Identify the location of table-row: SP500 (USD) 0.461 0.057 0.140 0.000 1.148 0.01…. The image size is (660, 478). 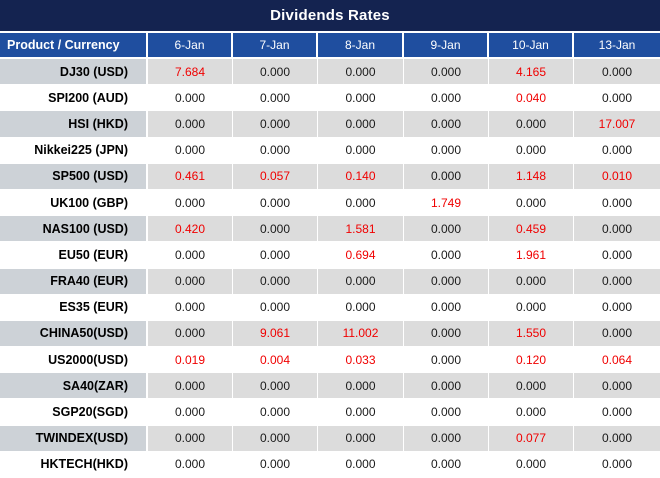
(330, 176).